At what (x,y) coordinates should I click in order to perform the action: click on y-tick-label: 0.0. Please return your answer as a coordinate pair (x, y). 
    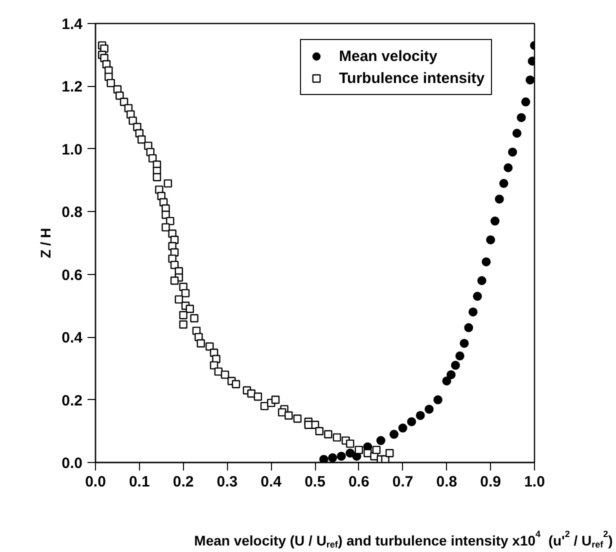
    Looking at the image, I should click on (72, 463).